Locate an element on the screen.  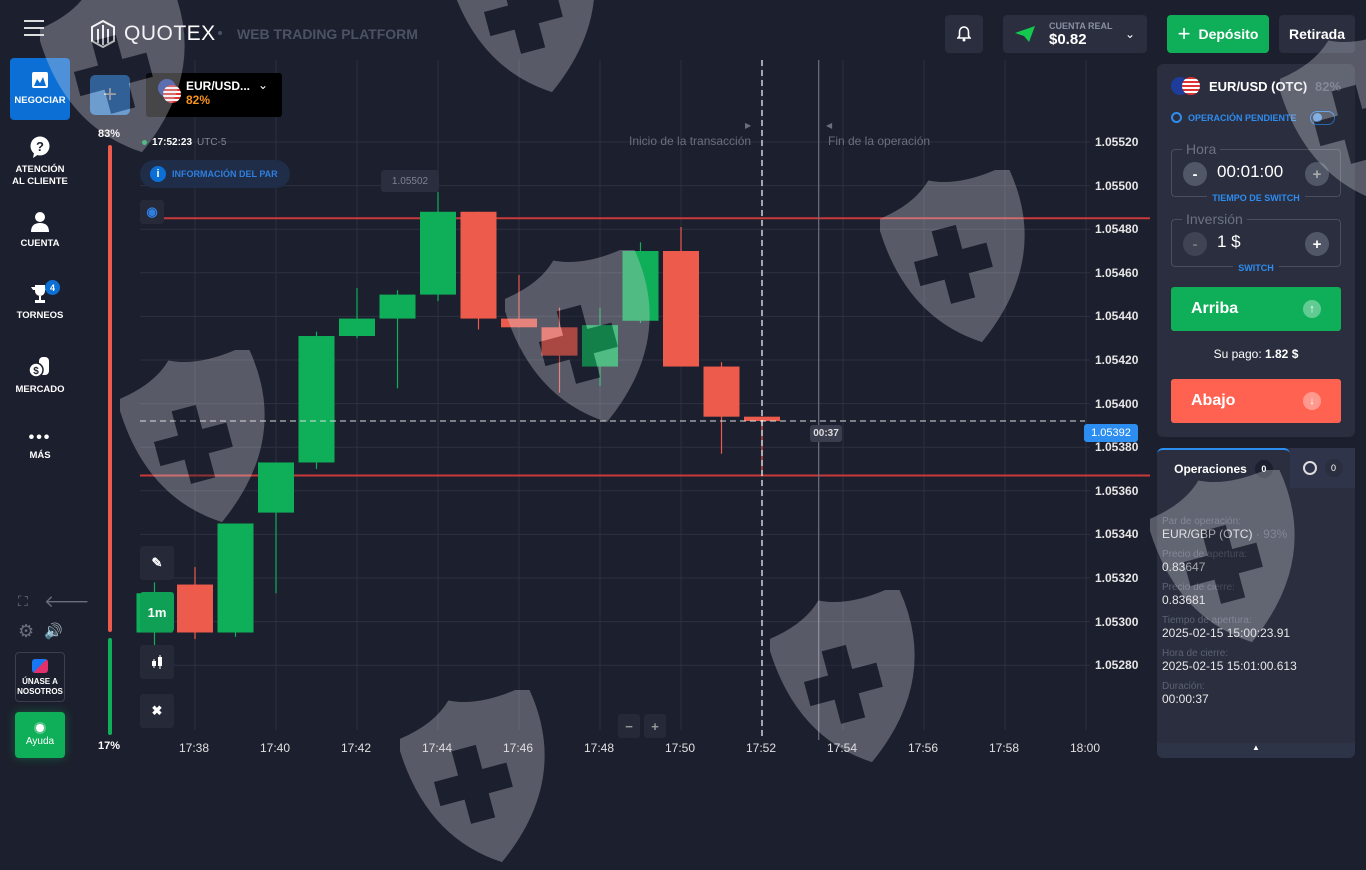
y-tick-label: 1.05520 is located at coordinates (1117, 142).